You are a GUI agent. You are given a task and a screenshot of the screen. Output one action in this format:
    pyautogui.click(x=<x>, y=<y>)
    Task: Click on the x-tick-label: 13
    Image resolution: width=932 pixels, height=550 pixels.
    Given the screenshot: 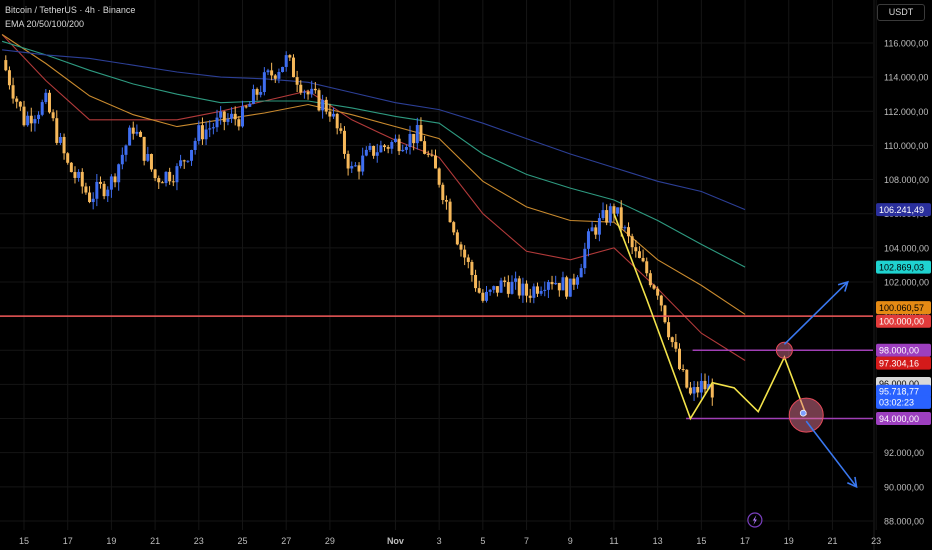 What is the action you would take?
    pyautogui.click(x=658, y=541)
    